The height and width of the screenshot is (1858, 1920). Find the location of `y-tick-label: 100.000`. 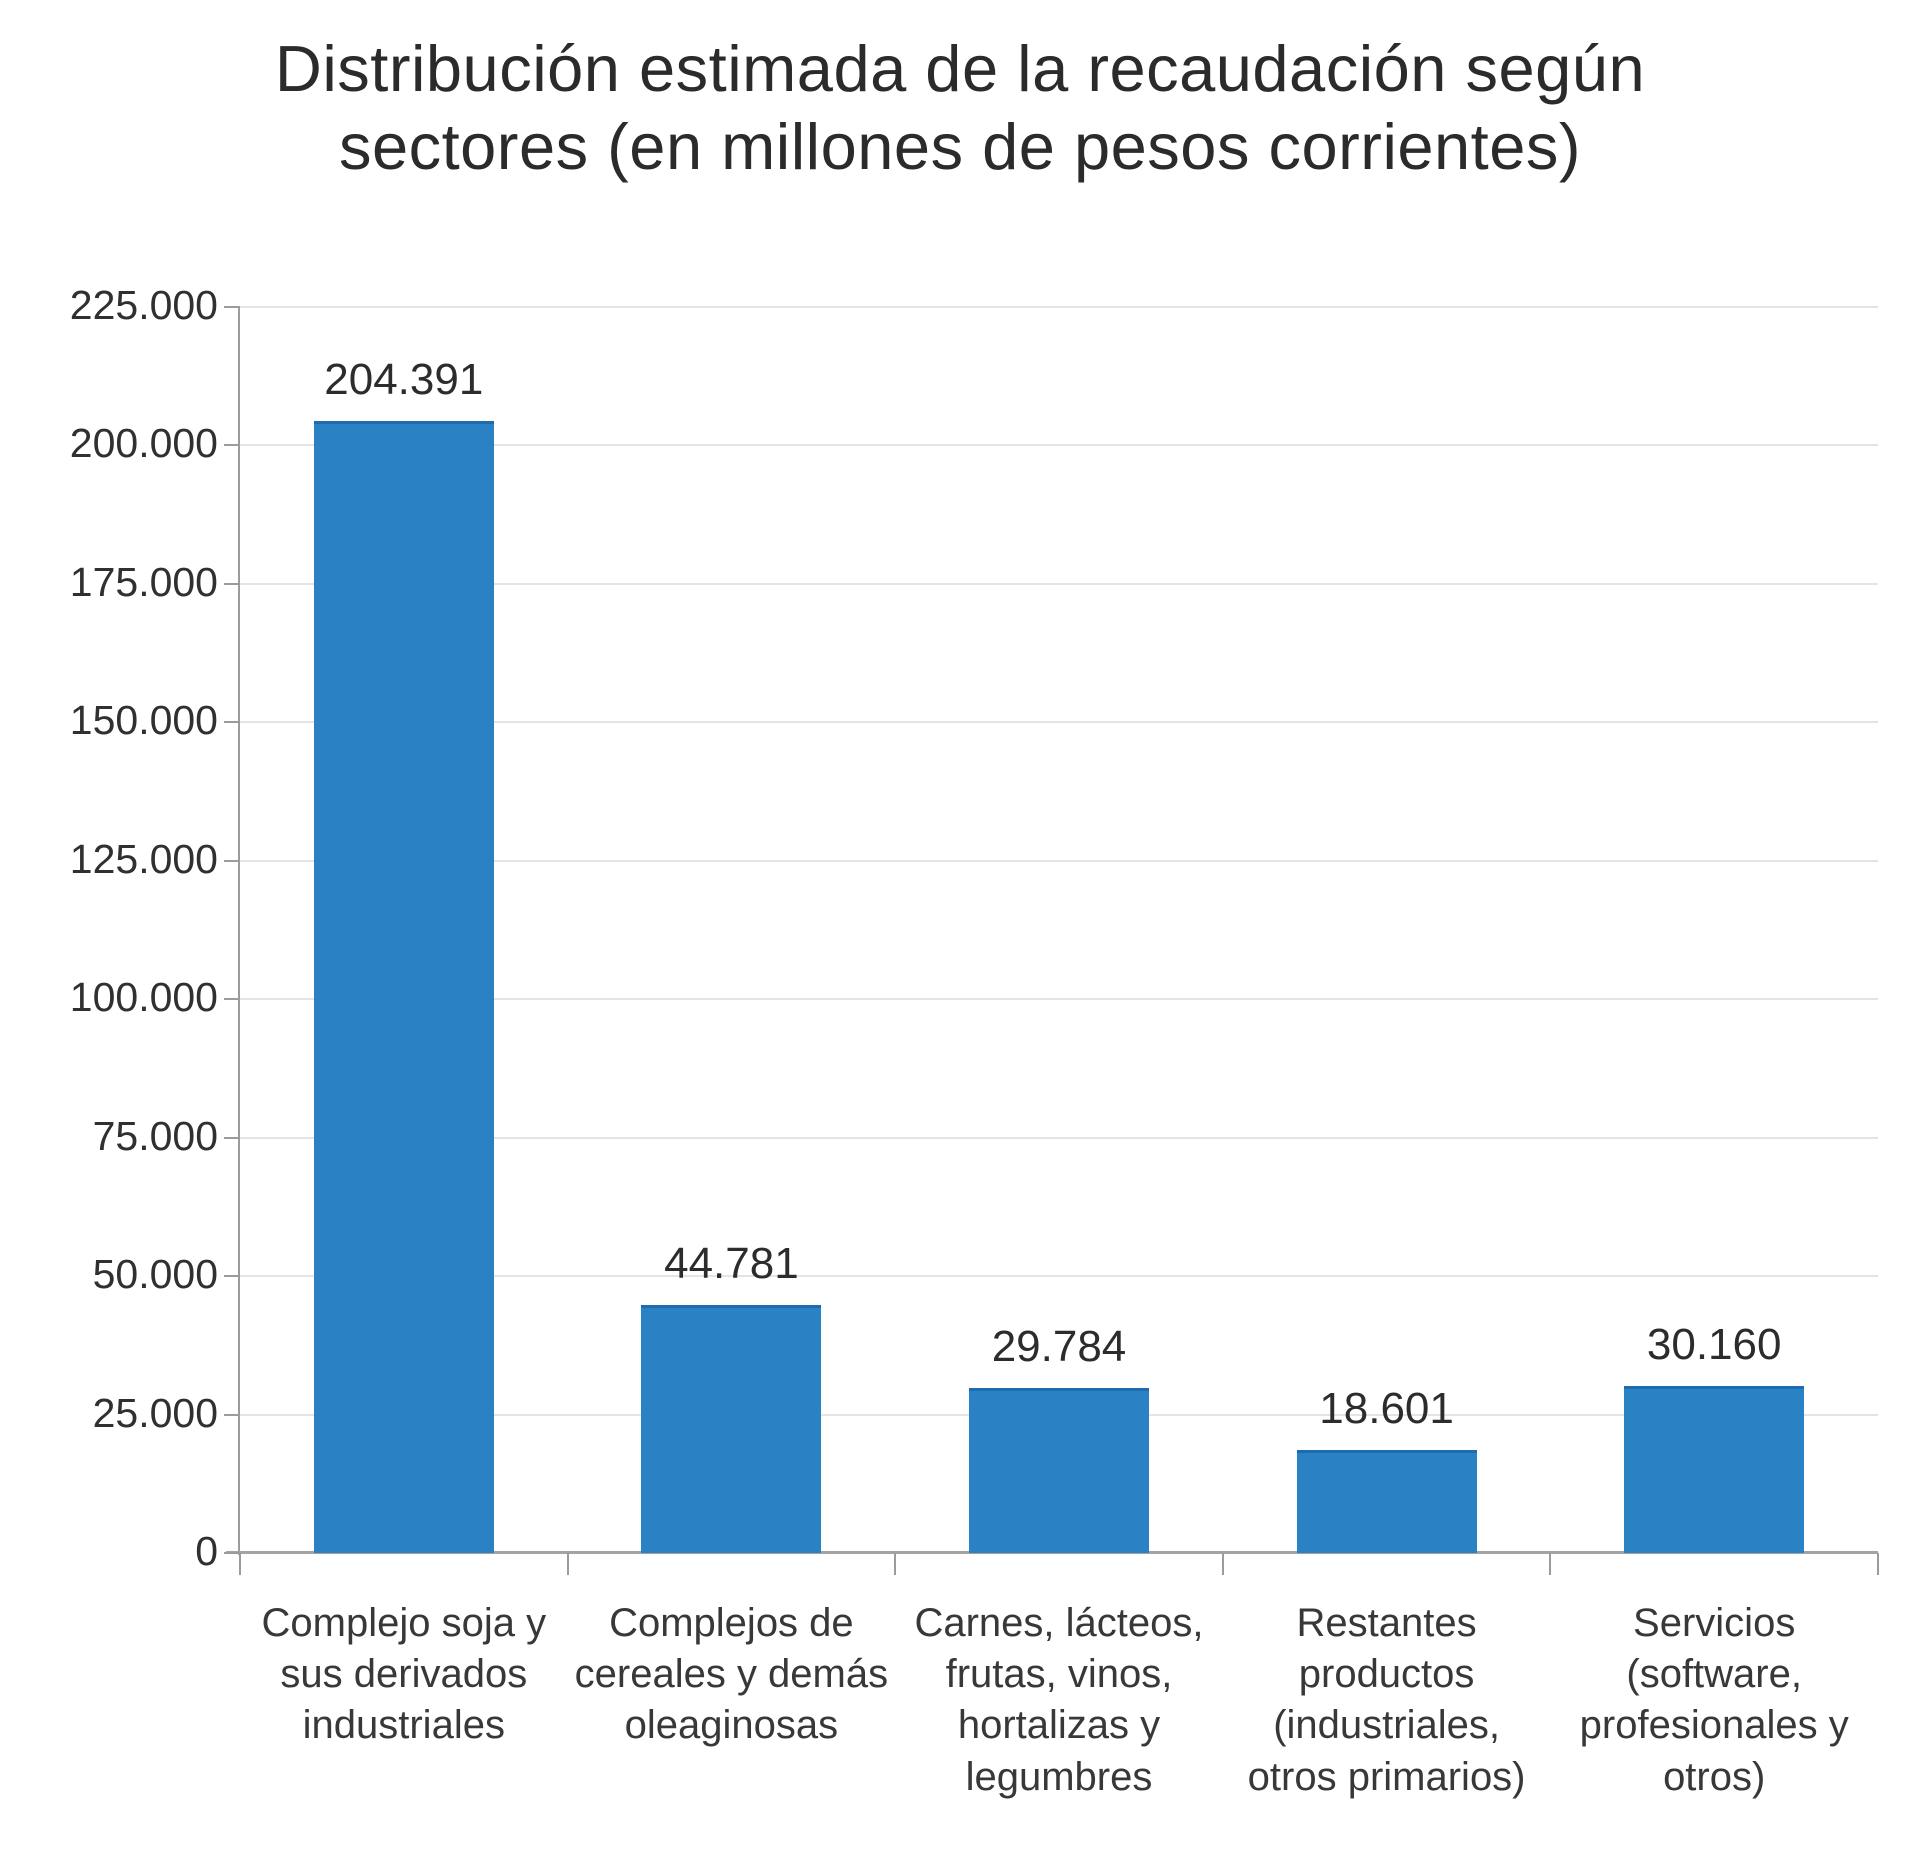

y-tick-label: 100.000 is located at coordinates (143, 997).